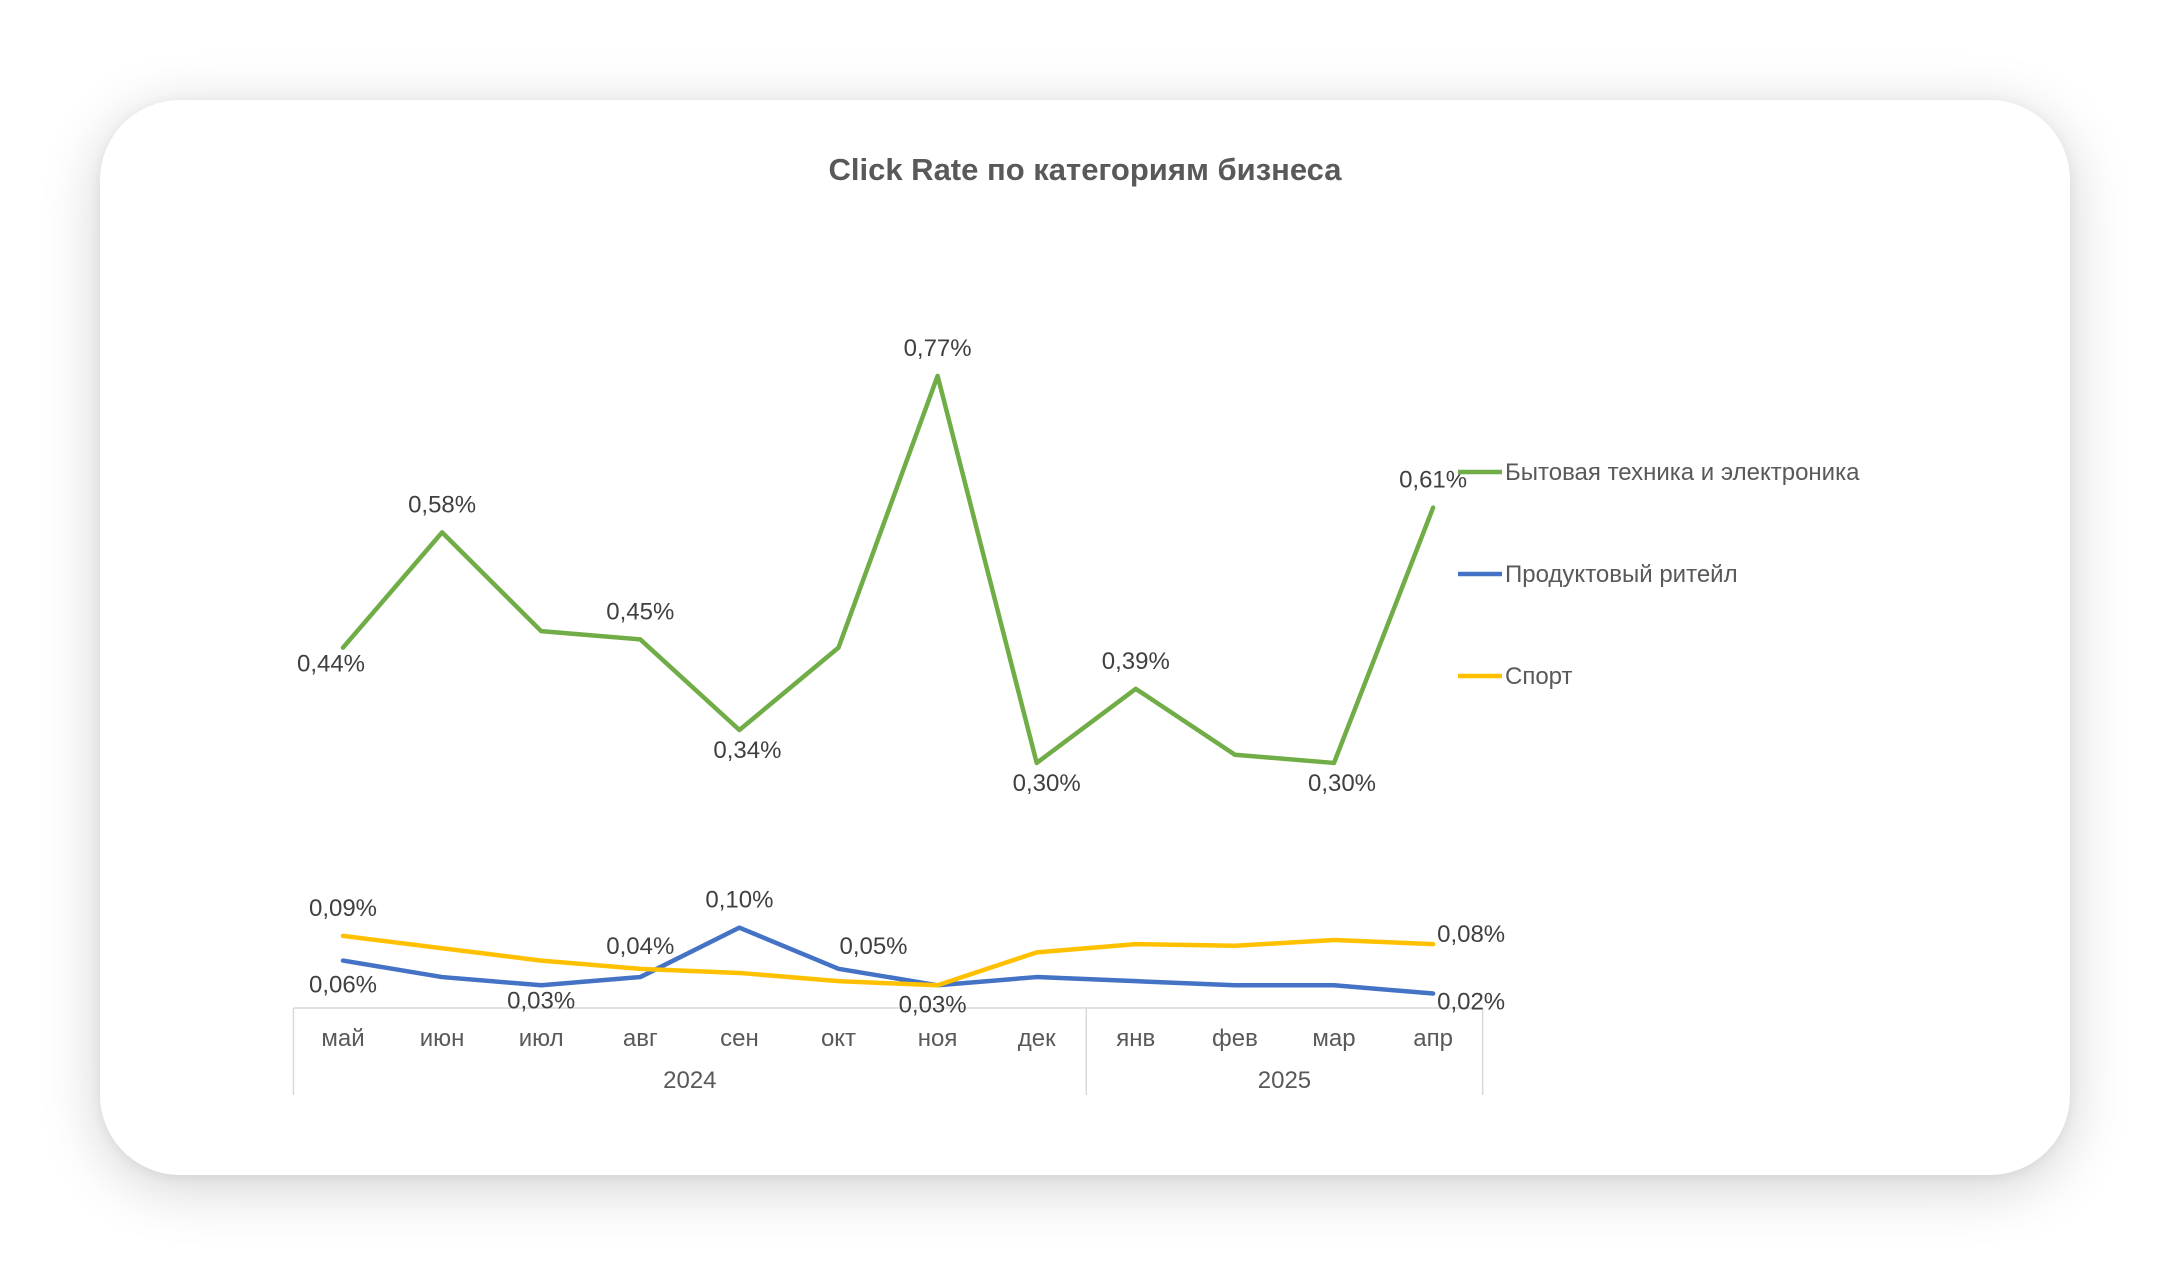 Image resolution: width=2164 pixels, height=1273 pixels. Describe the element at coordinates (640, 611) in the screenshot. I see `data-label: 0,45%` at that location.